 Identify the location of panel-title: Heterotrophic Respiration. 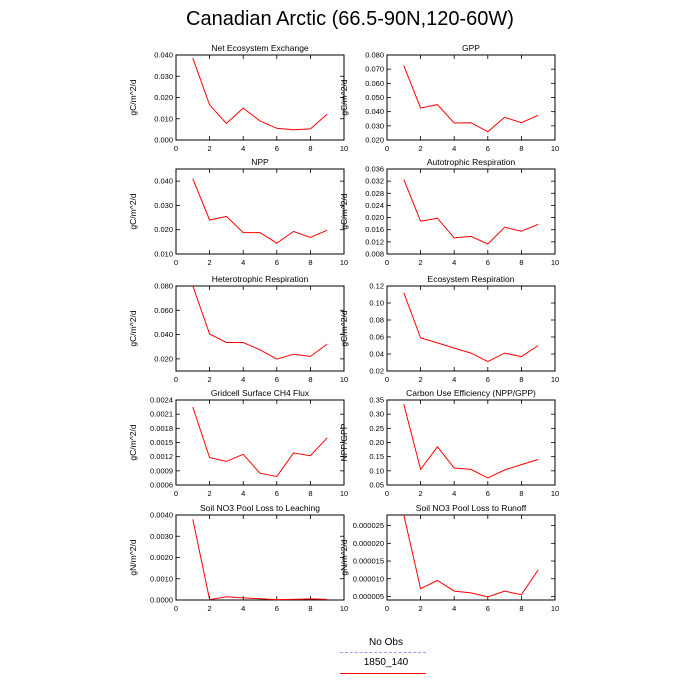
(260, 279).